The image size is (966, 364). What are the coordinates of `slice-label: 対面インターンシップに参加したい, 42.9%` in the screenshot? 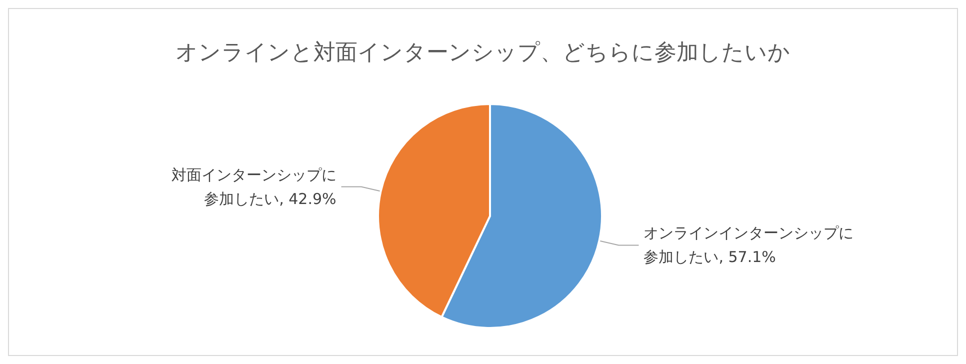 It's located at (253, 187).